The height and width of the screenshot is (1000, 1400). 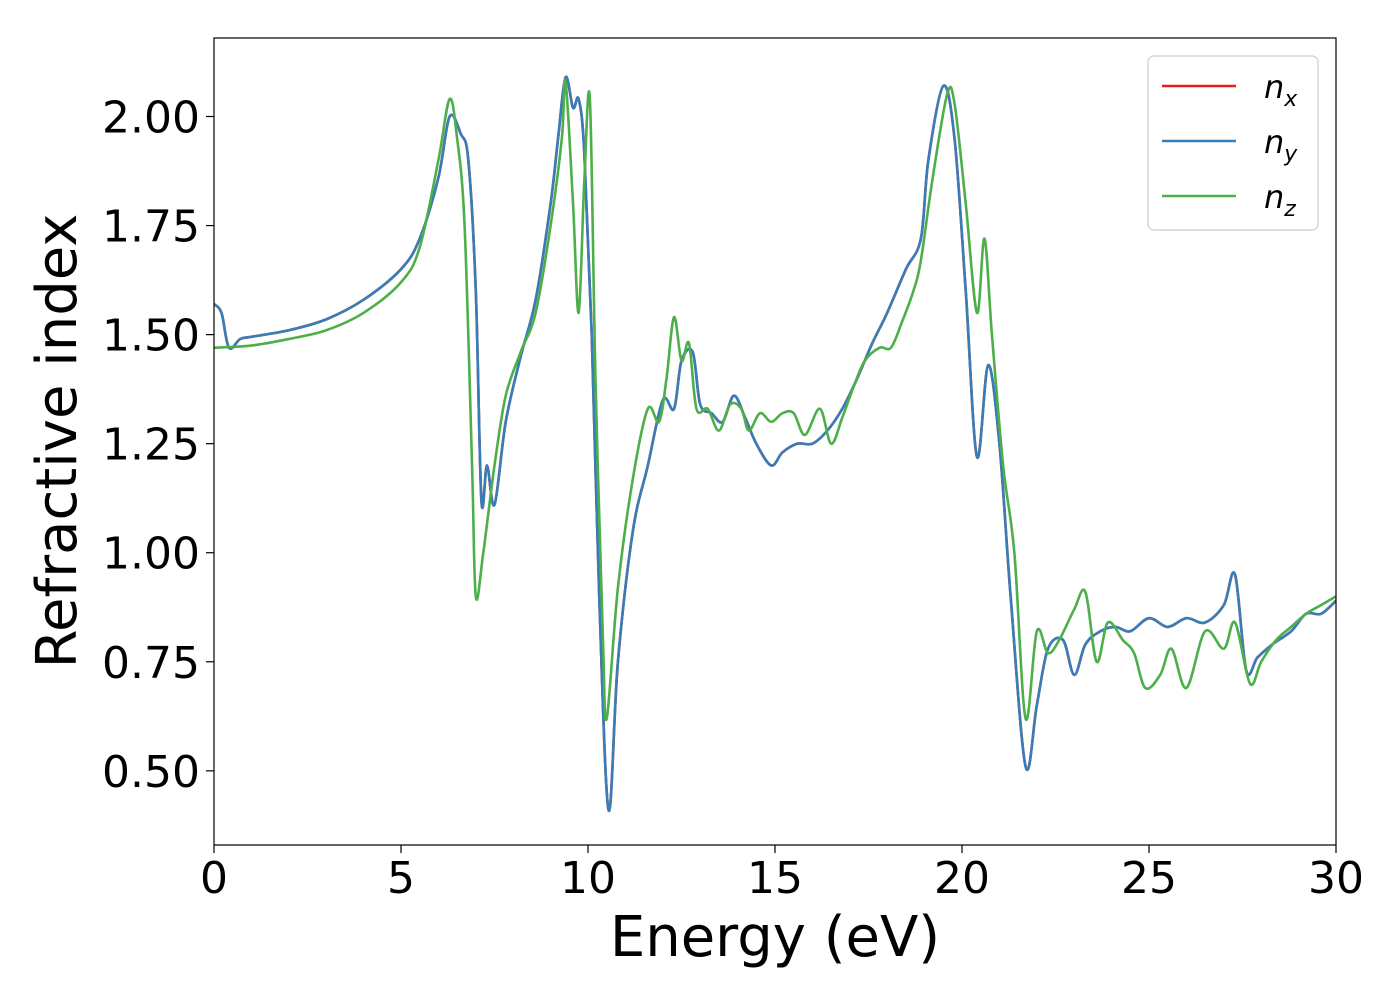 What do you see at coordinates (401, 878) in the screenshot?
I see `x-tick-label: 5` at bounding box center [401, 878].